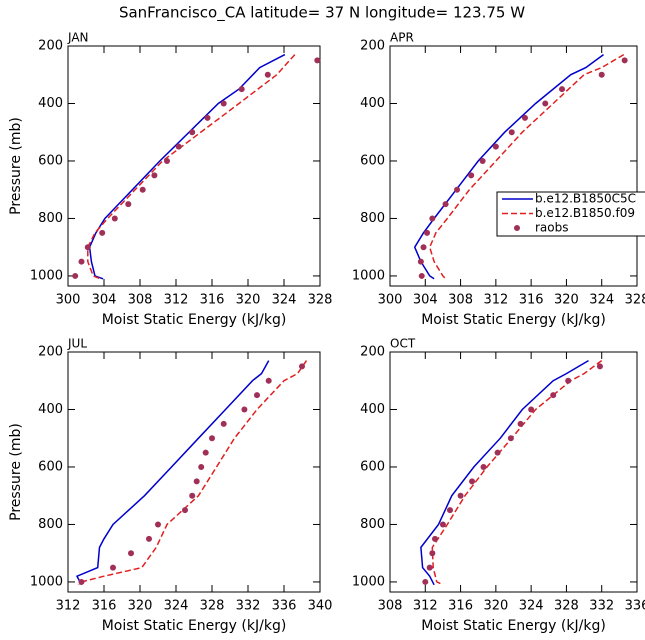  I want to click on legend-marker, so click(517, 228).